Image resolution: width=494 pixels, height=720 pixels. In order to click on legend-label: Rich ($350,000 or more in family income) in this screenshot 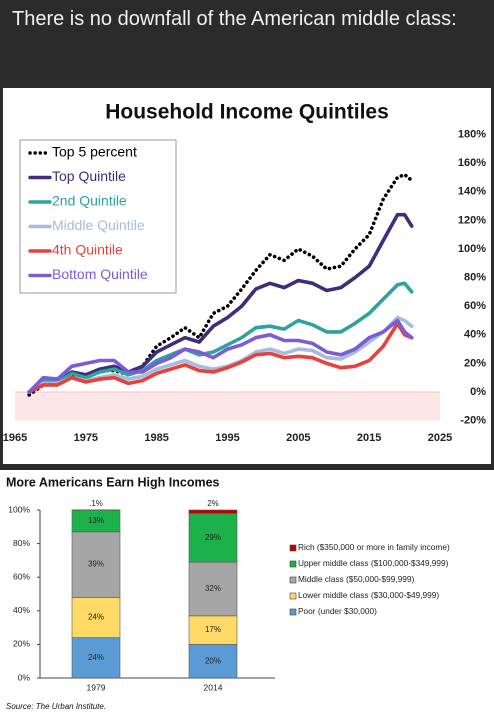, I will do `click(374, 547)`.